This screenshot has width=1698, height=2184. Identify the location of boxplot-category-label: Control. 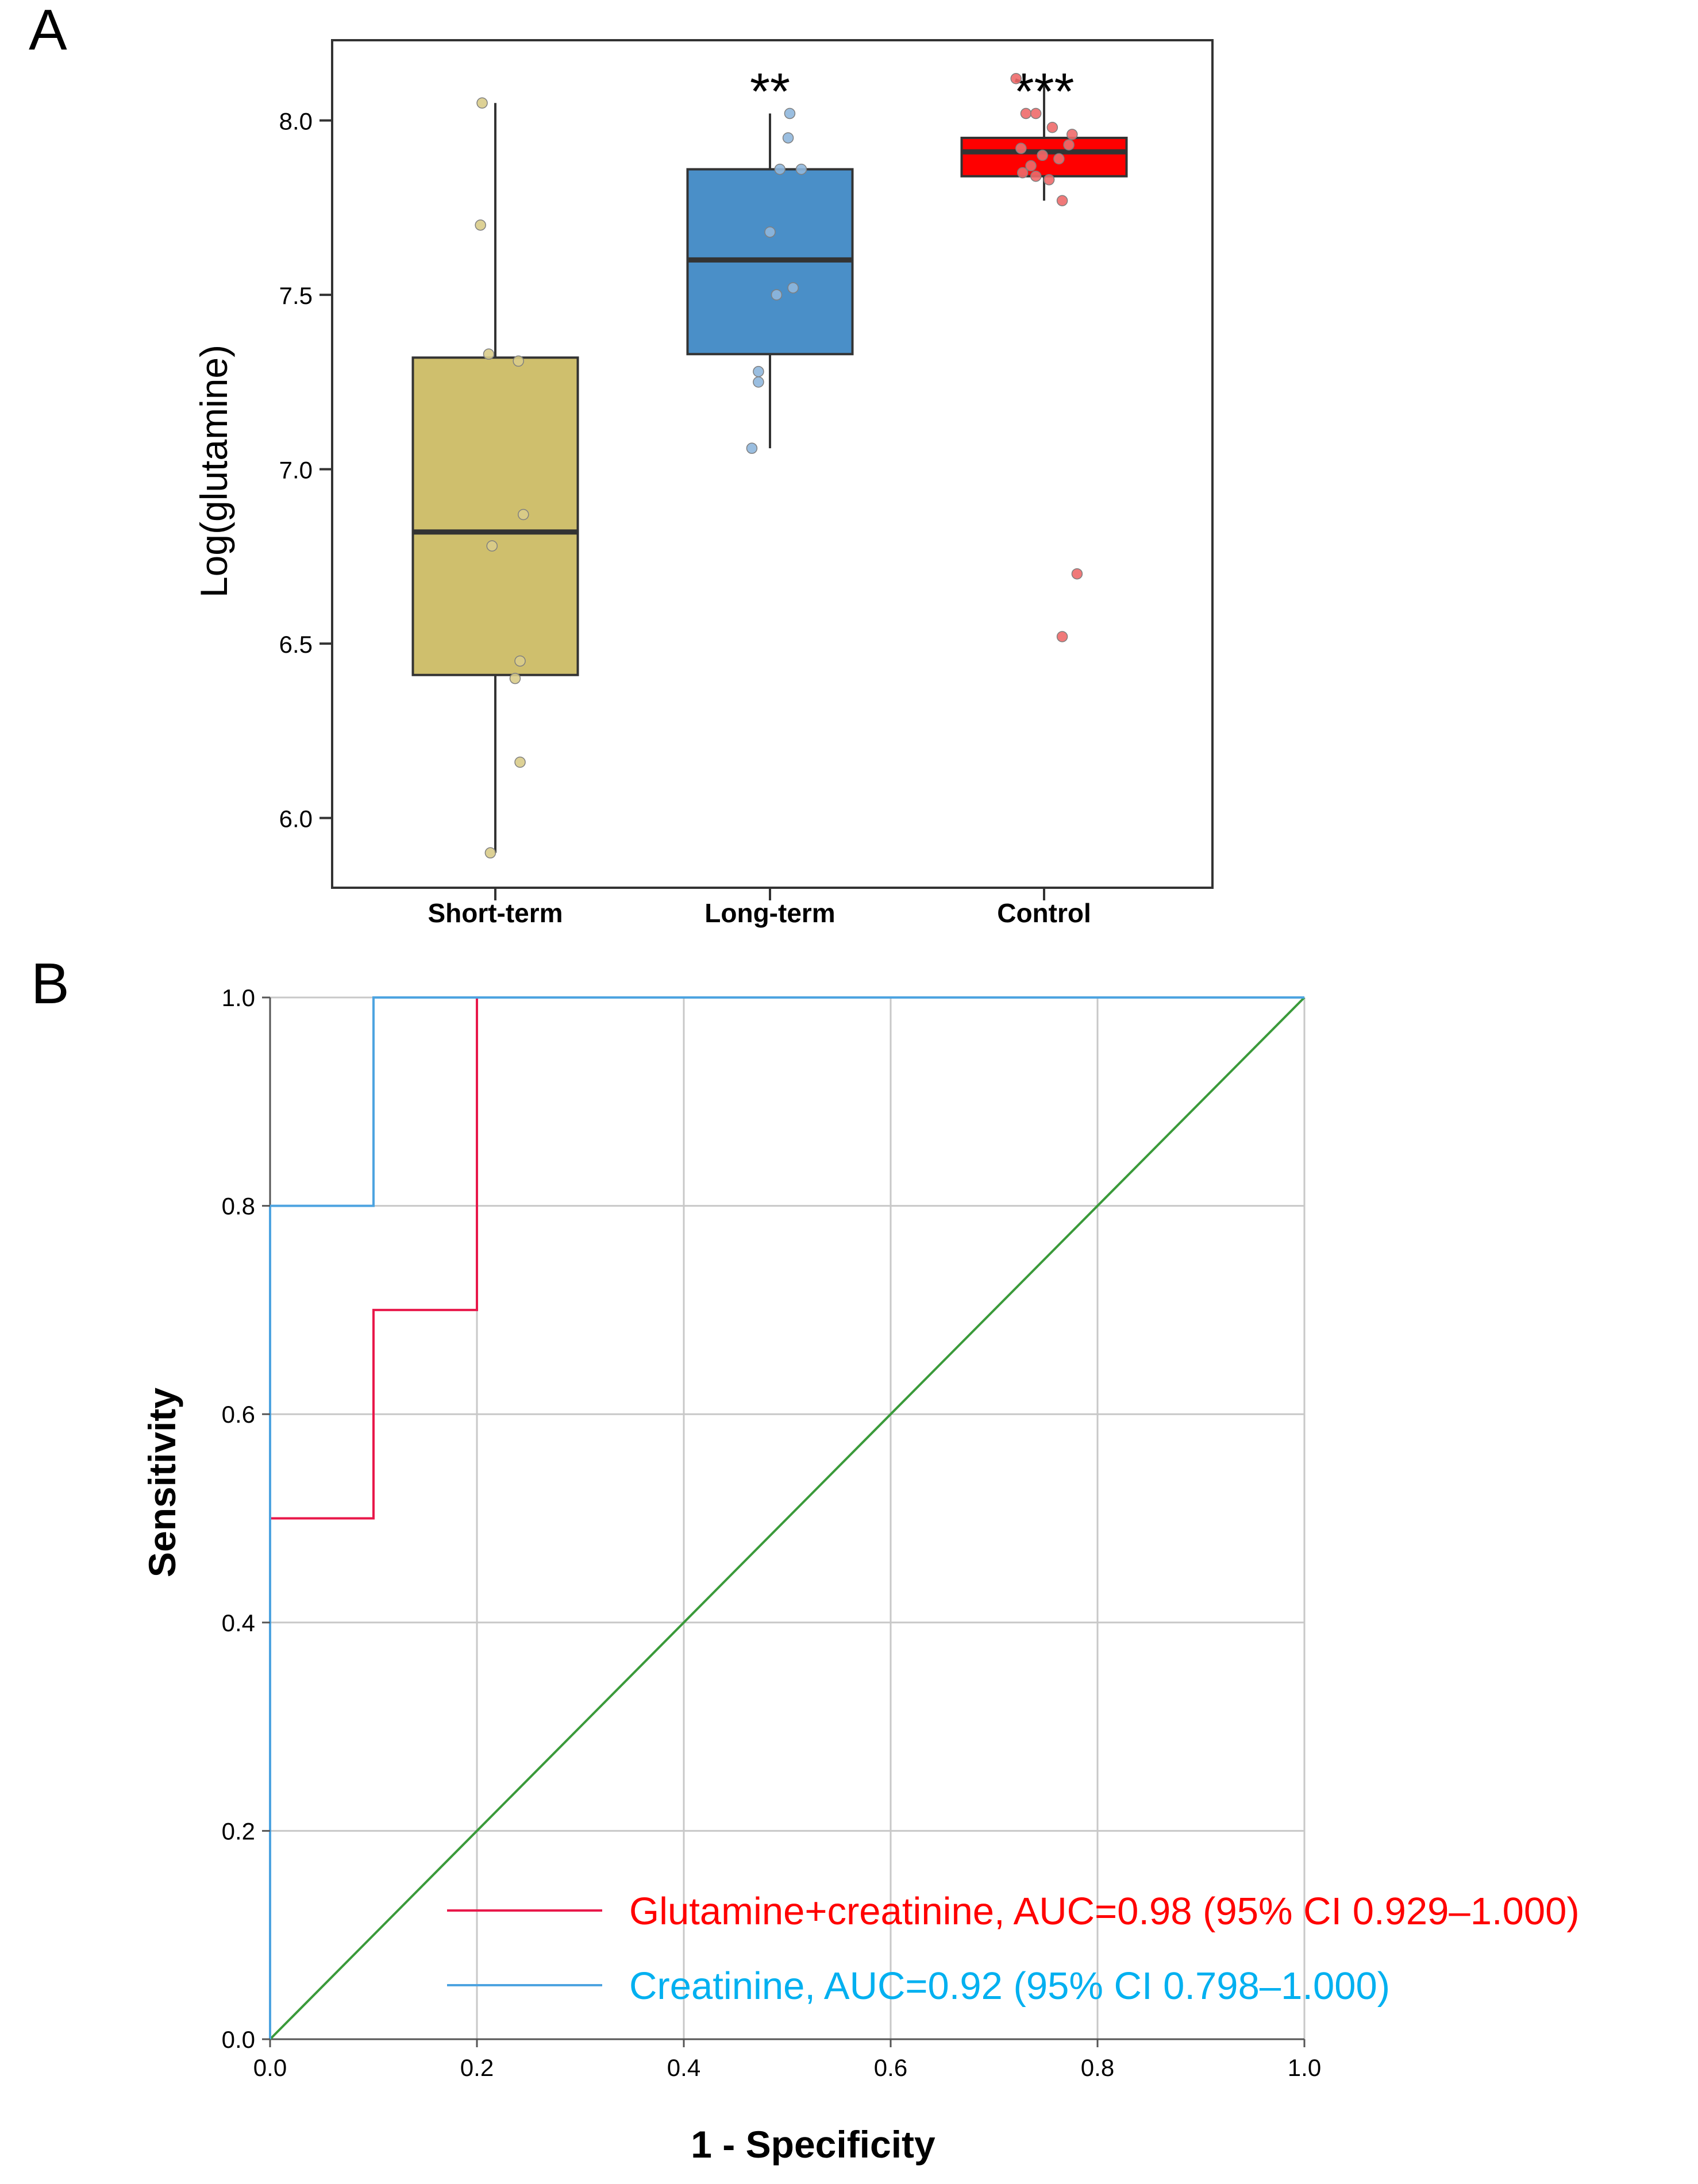
(1044, 913).